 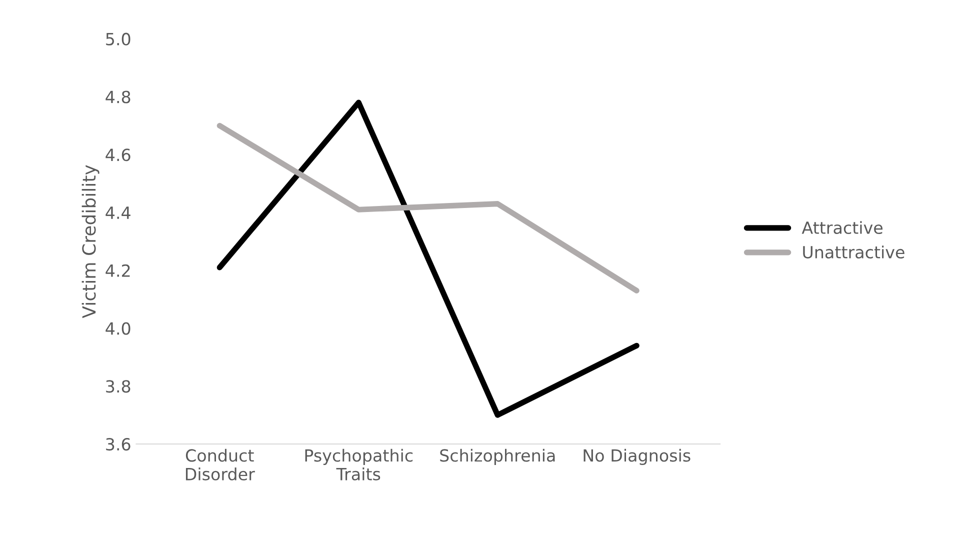 I want to click on y-tick-label: 4.6, so click(x=118, y=155).